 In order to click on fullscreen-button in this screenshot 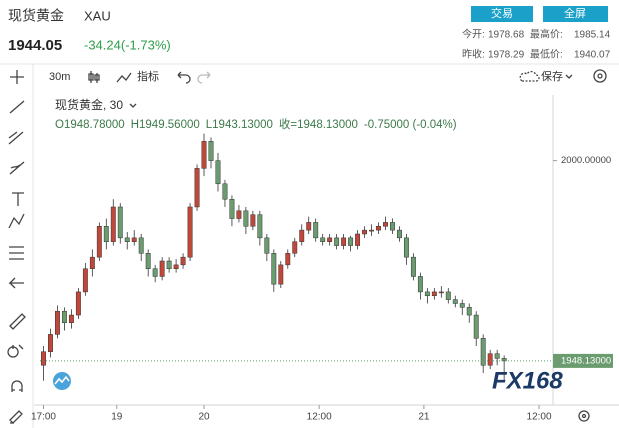, I will do `click(575, 14)`.